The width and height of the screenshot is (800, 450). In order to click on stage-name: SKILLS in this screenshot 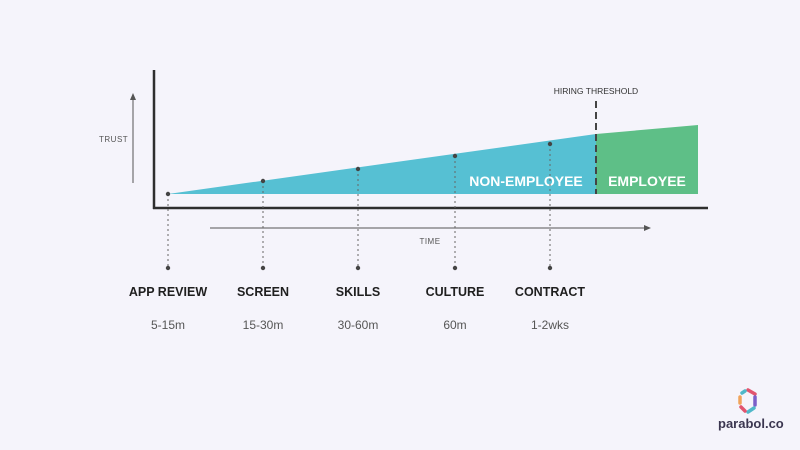, I will do `click(358, 292)`.